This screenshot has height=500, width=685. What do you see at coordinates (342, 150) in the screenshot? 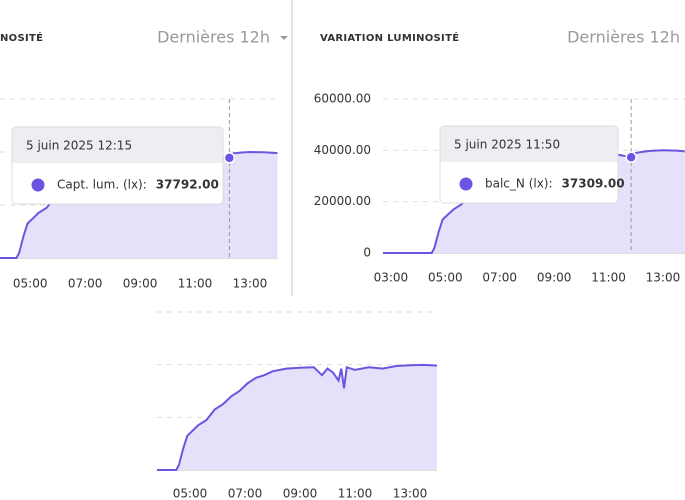
I see `y-tick-label: 40000.00` at bounding box center [342, 150].